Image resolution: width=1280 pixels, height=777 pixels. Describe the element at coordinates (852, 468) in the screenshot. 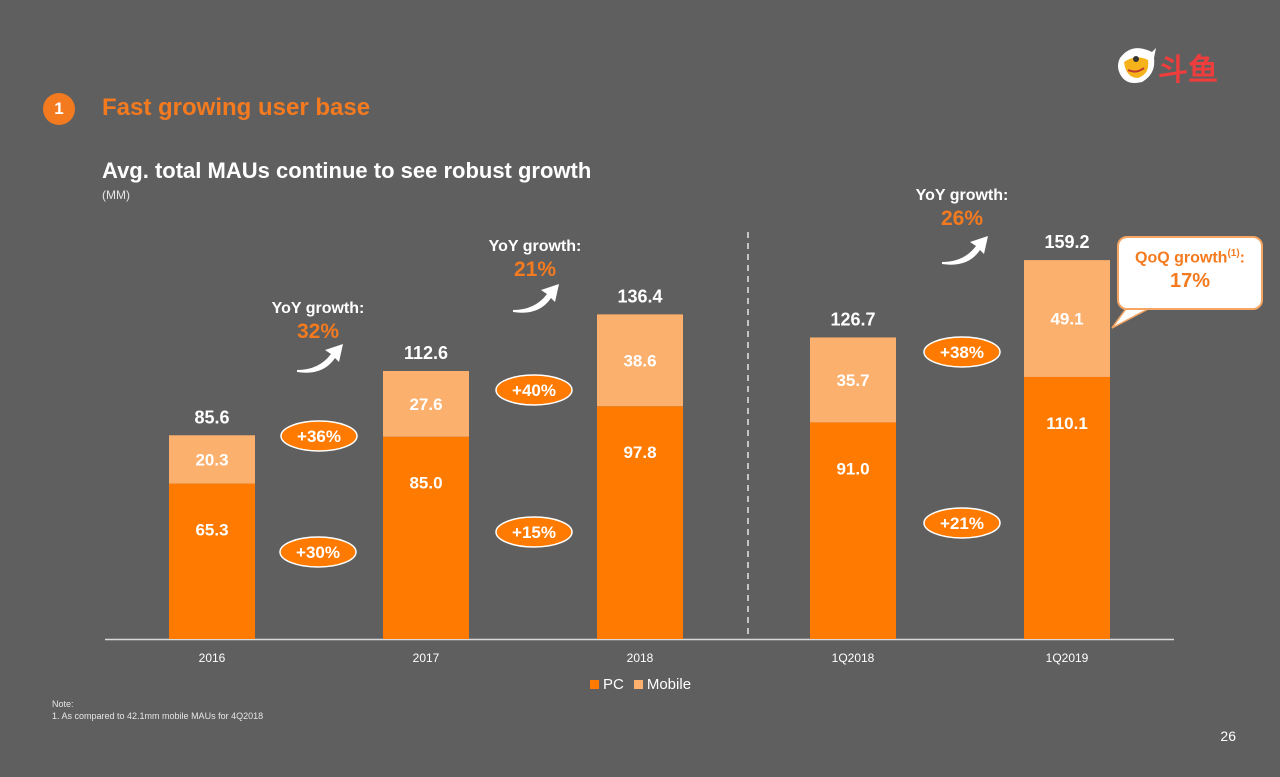

I see `pc-value-label-1Q2018: 91.0` at that location.